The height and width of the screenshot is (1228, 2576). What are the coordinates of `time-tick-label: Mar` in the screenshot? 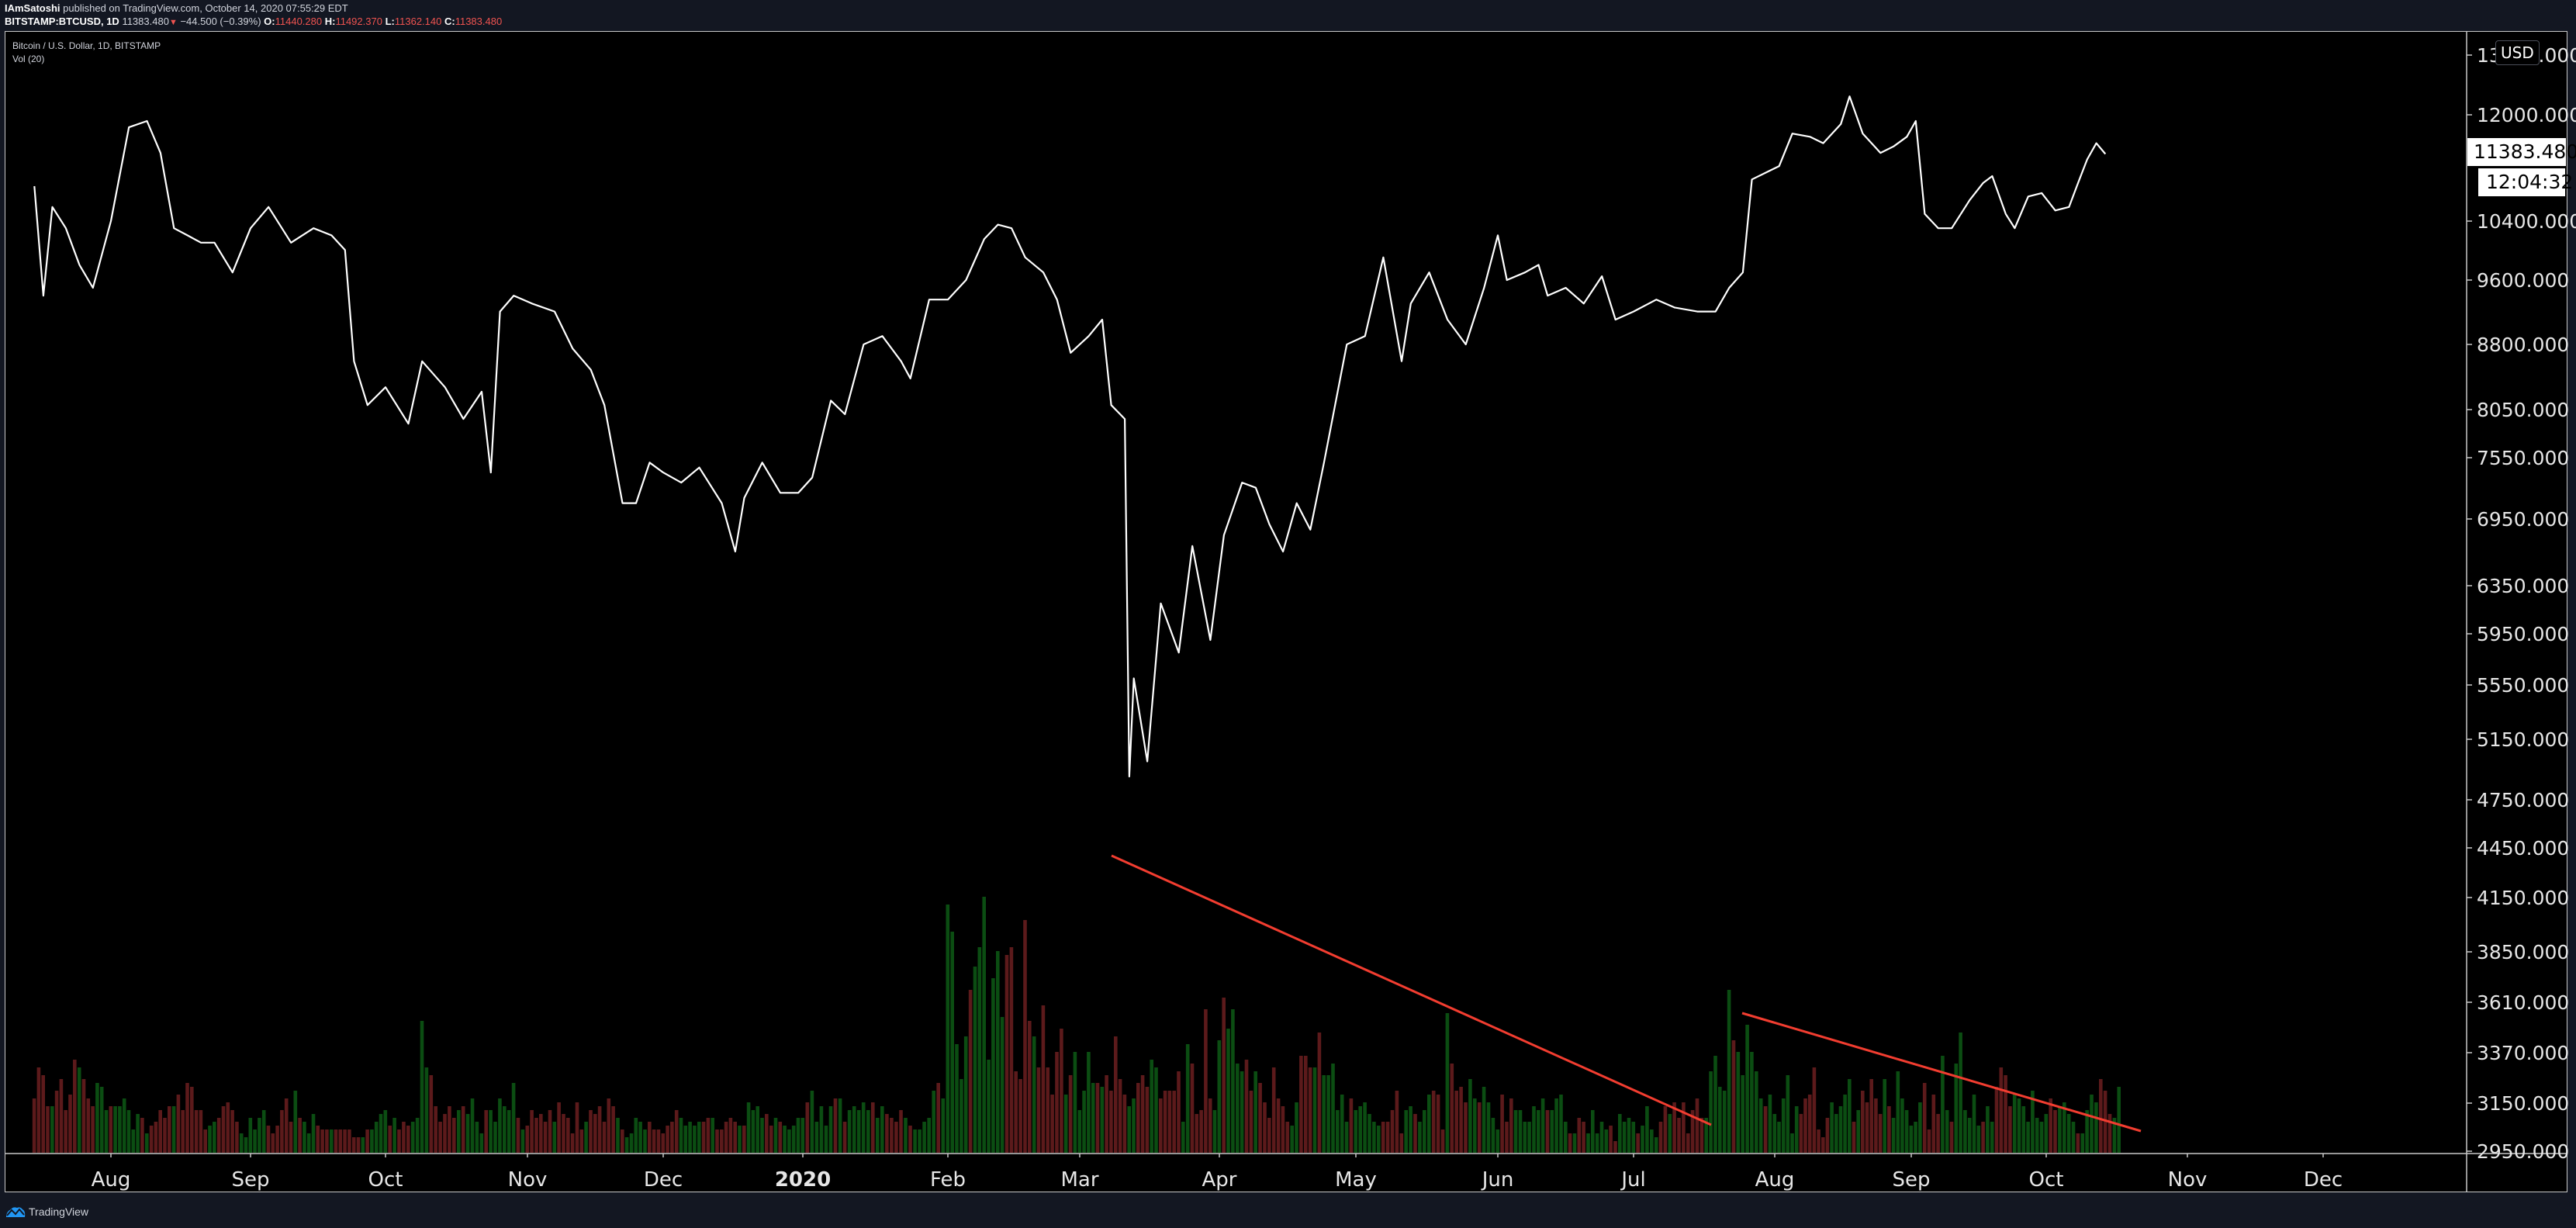 It's located at (1079, 1180).